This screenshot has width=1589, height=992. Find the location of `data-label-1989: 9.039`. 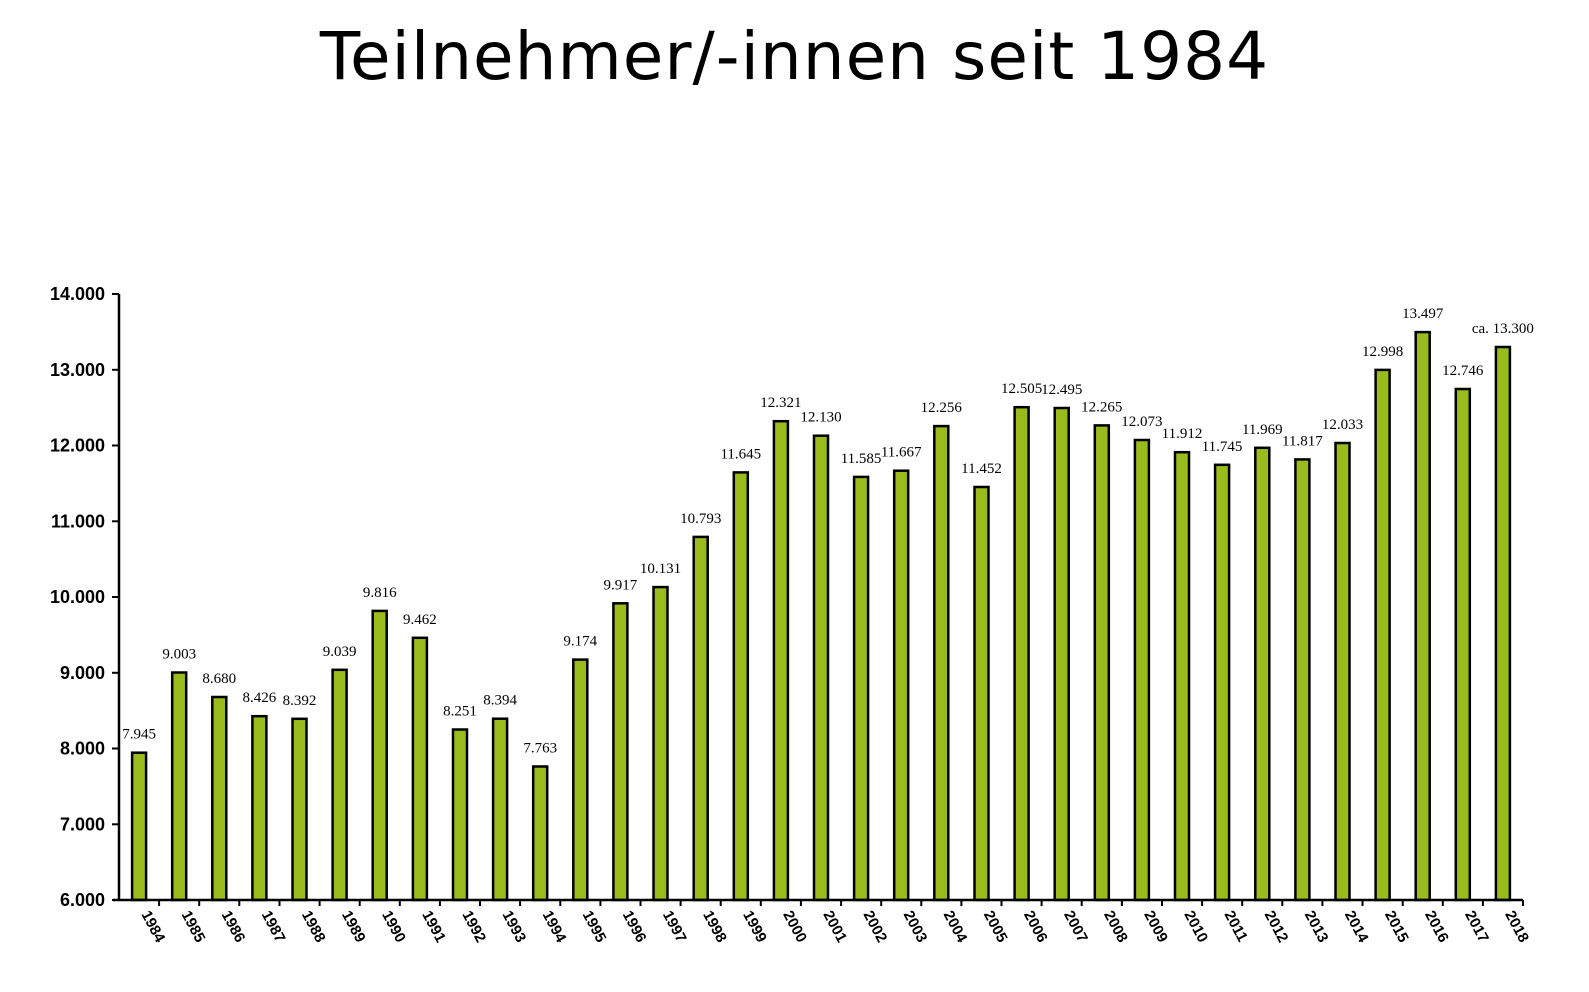

data-label-1989: 9.039 is located at coordinates (340, 652).